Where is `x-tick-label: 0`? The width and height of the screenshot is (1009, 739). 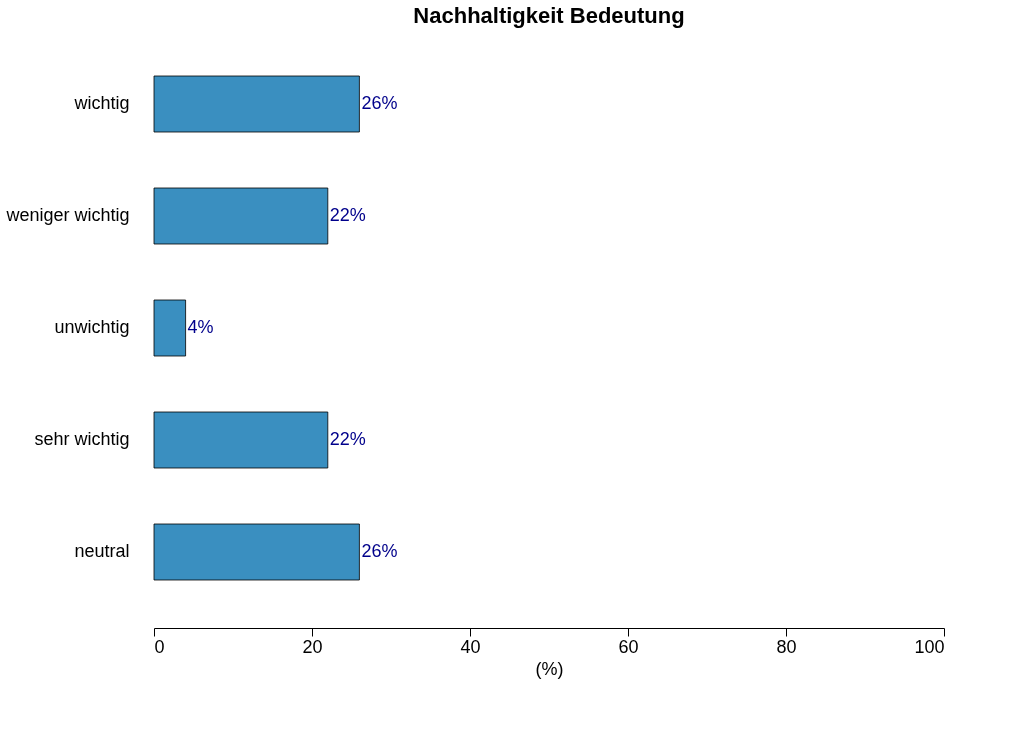
x-tick-label: 0 is located at coordinates (159, 646).